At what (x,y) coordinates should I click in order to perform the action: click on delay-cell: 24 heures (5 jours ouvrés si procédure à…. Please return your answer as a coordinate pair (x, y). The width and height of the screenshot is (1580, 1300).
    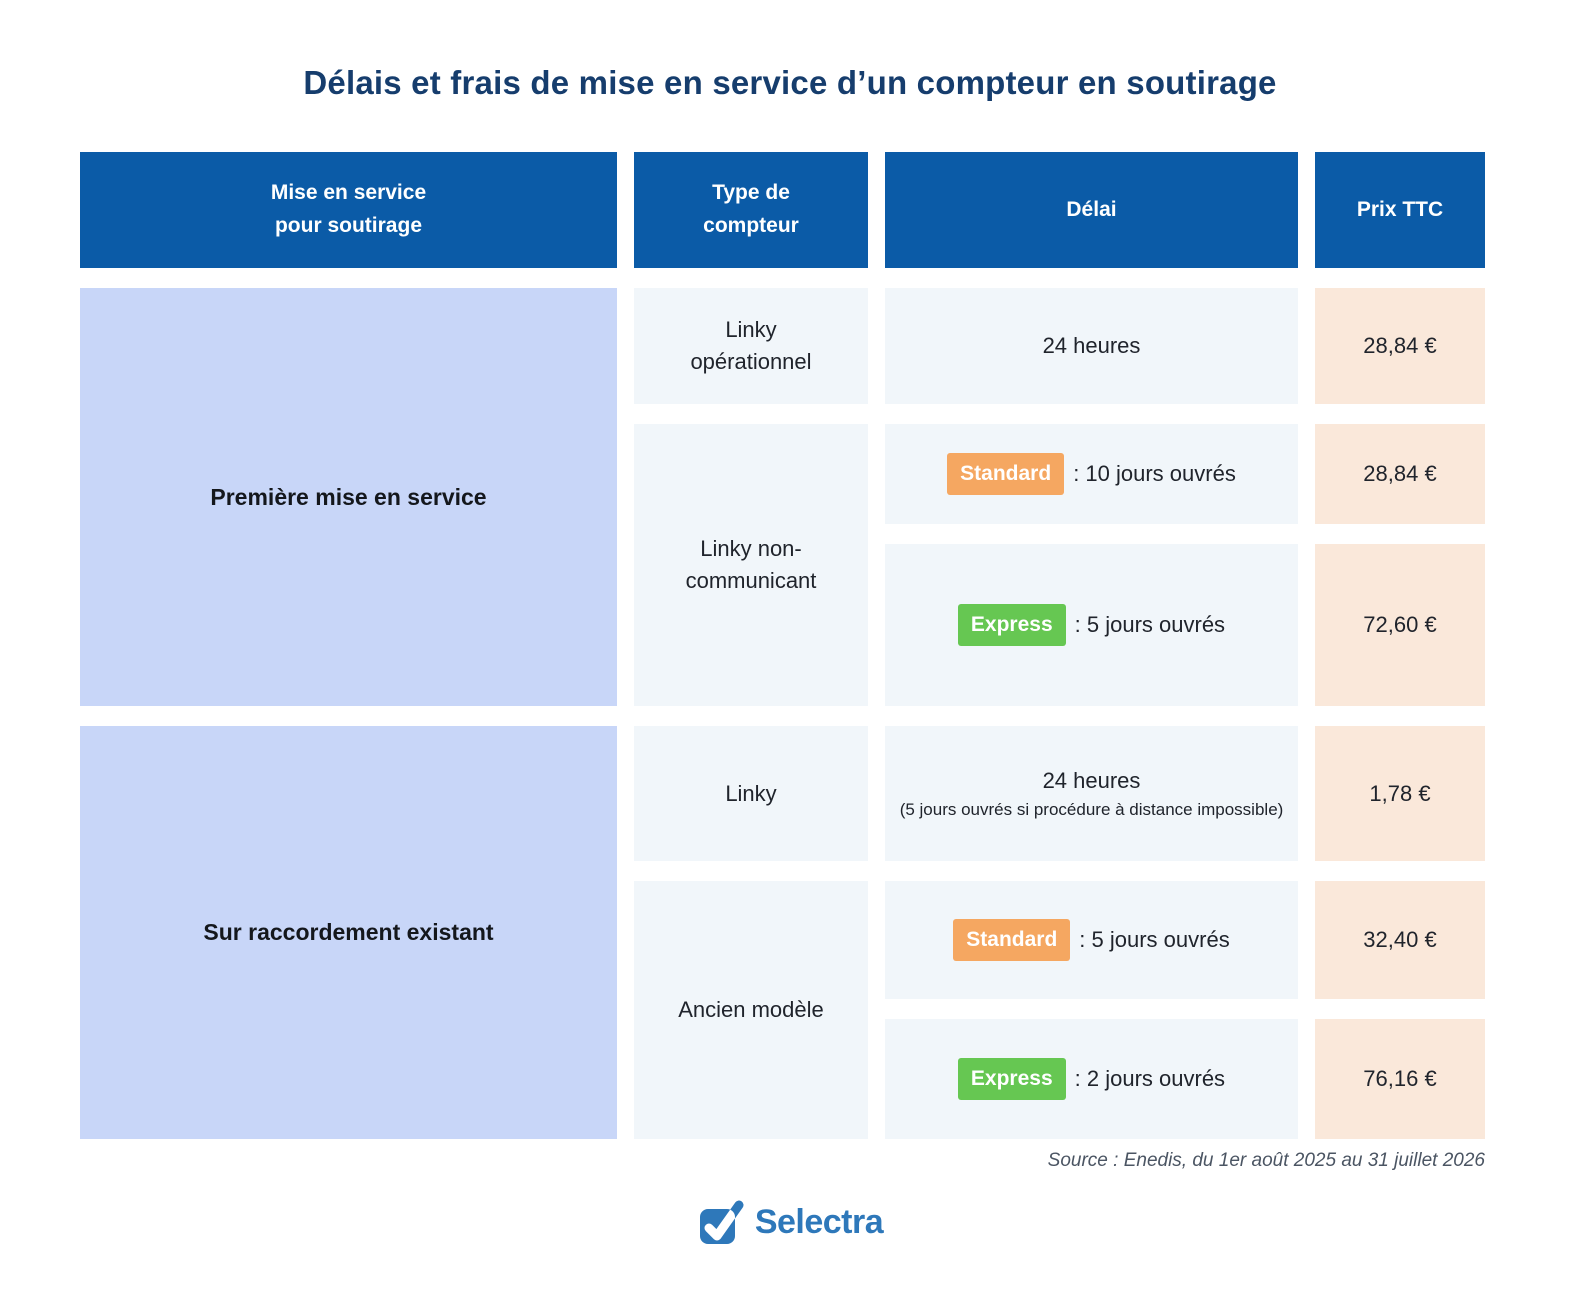
    Looking at the image, I should click on (1091, 793).